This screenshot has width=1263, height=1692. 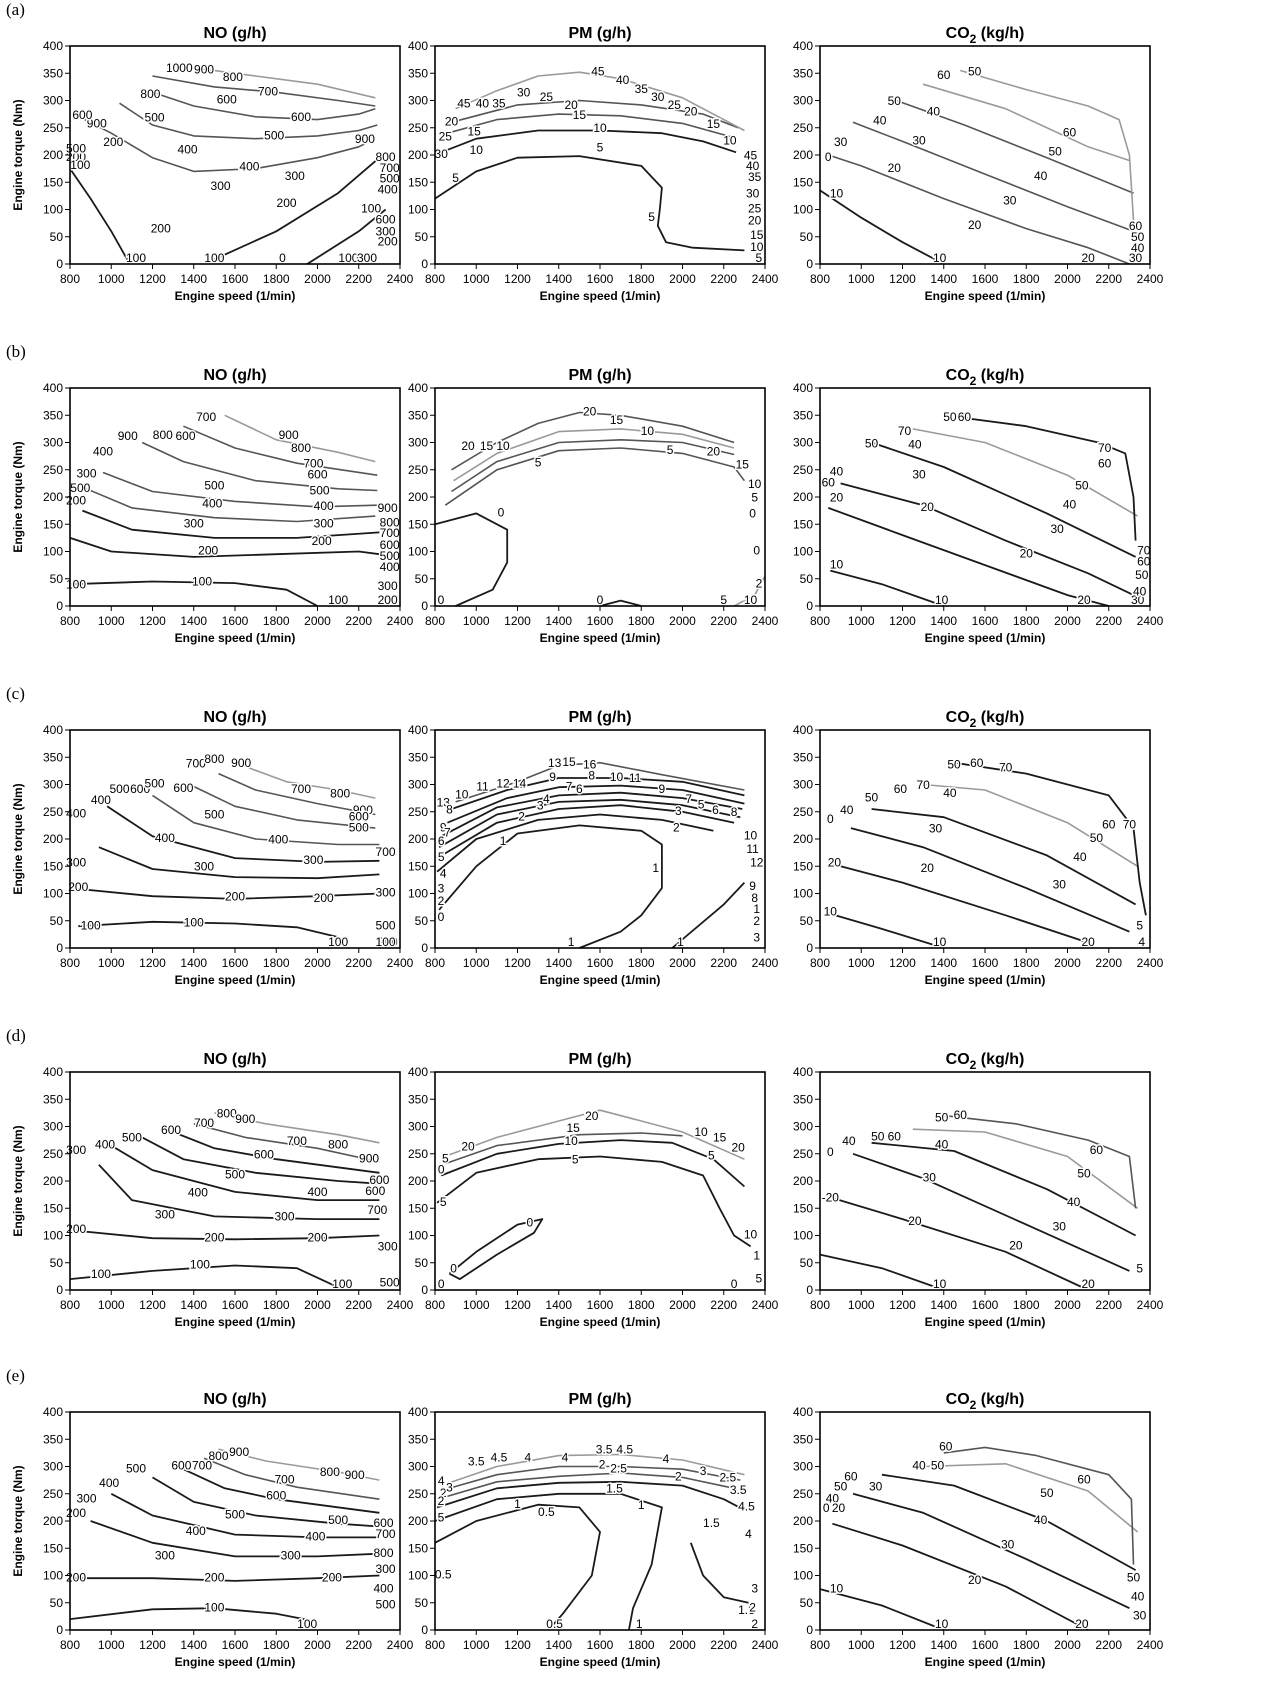 What do you see at coordinates (758, 1278) in the screenshot?
I see `contour-label: 5` at bounding box center [758, 1278].